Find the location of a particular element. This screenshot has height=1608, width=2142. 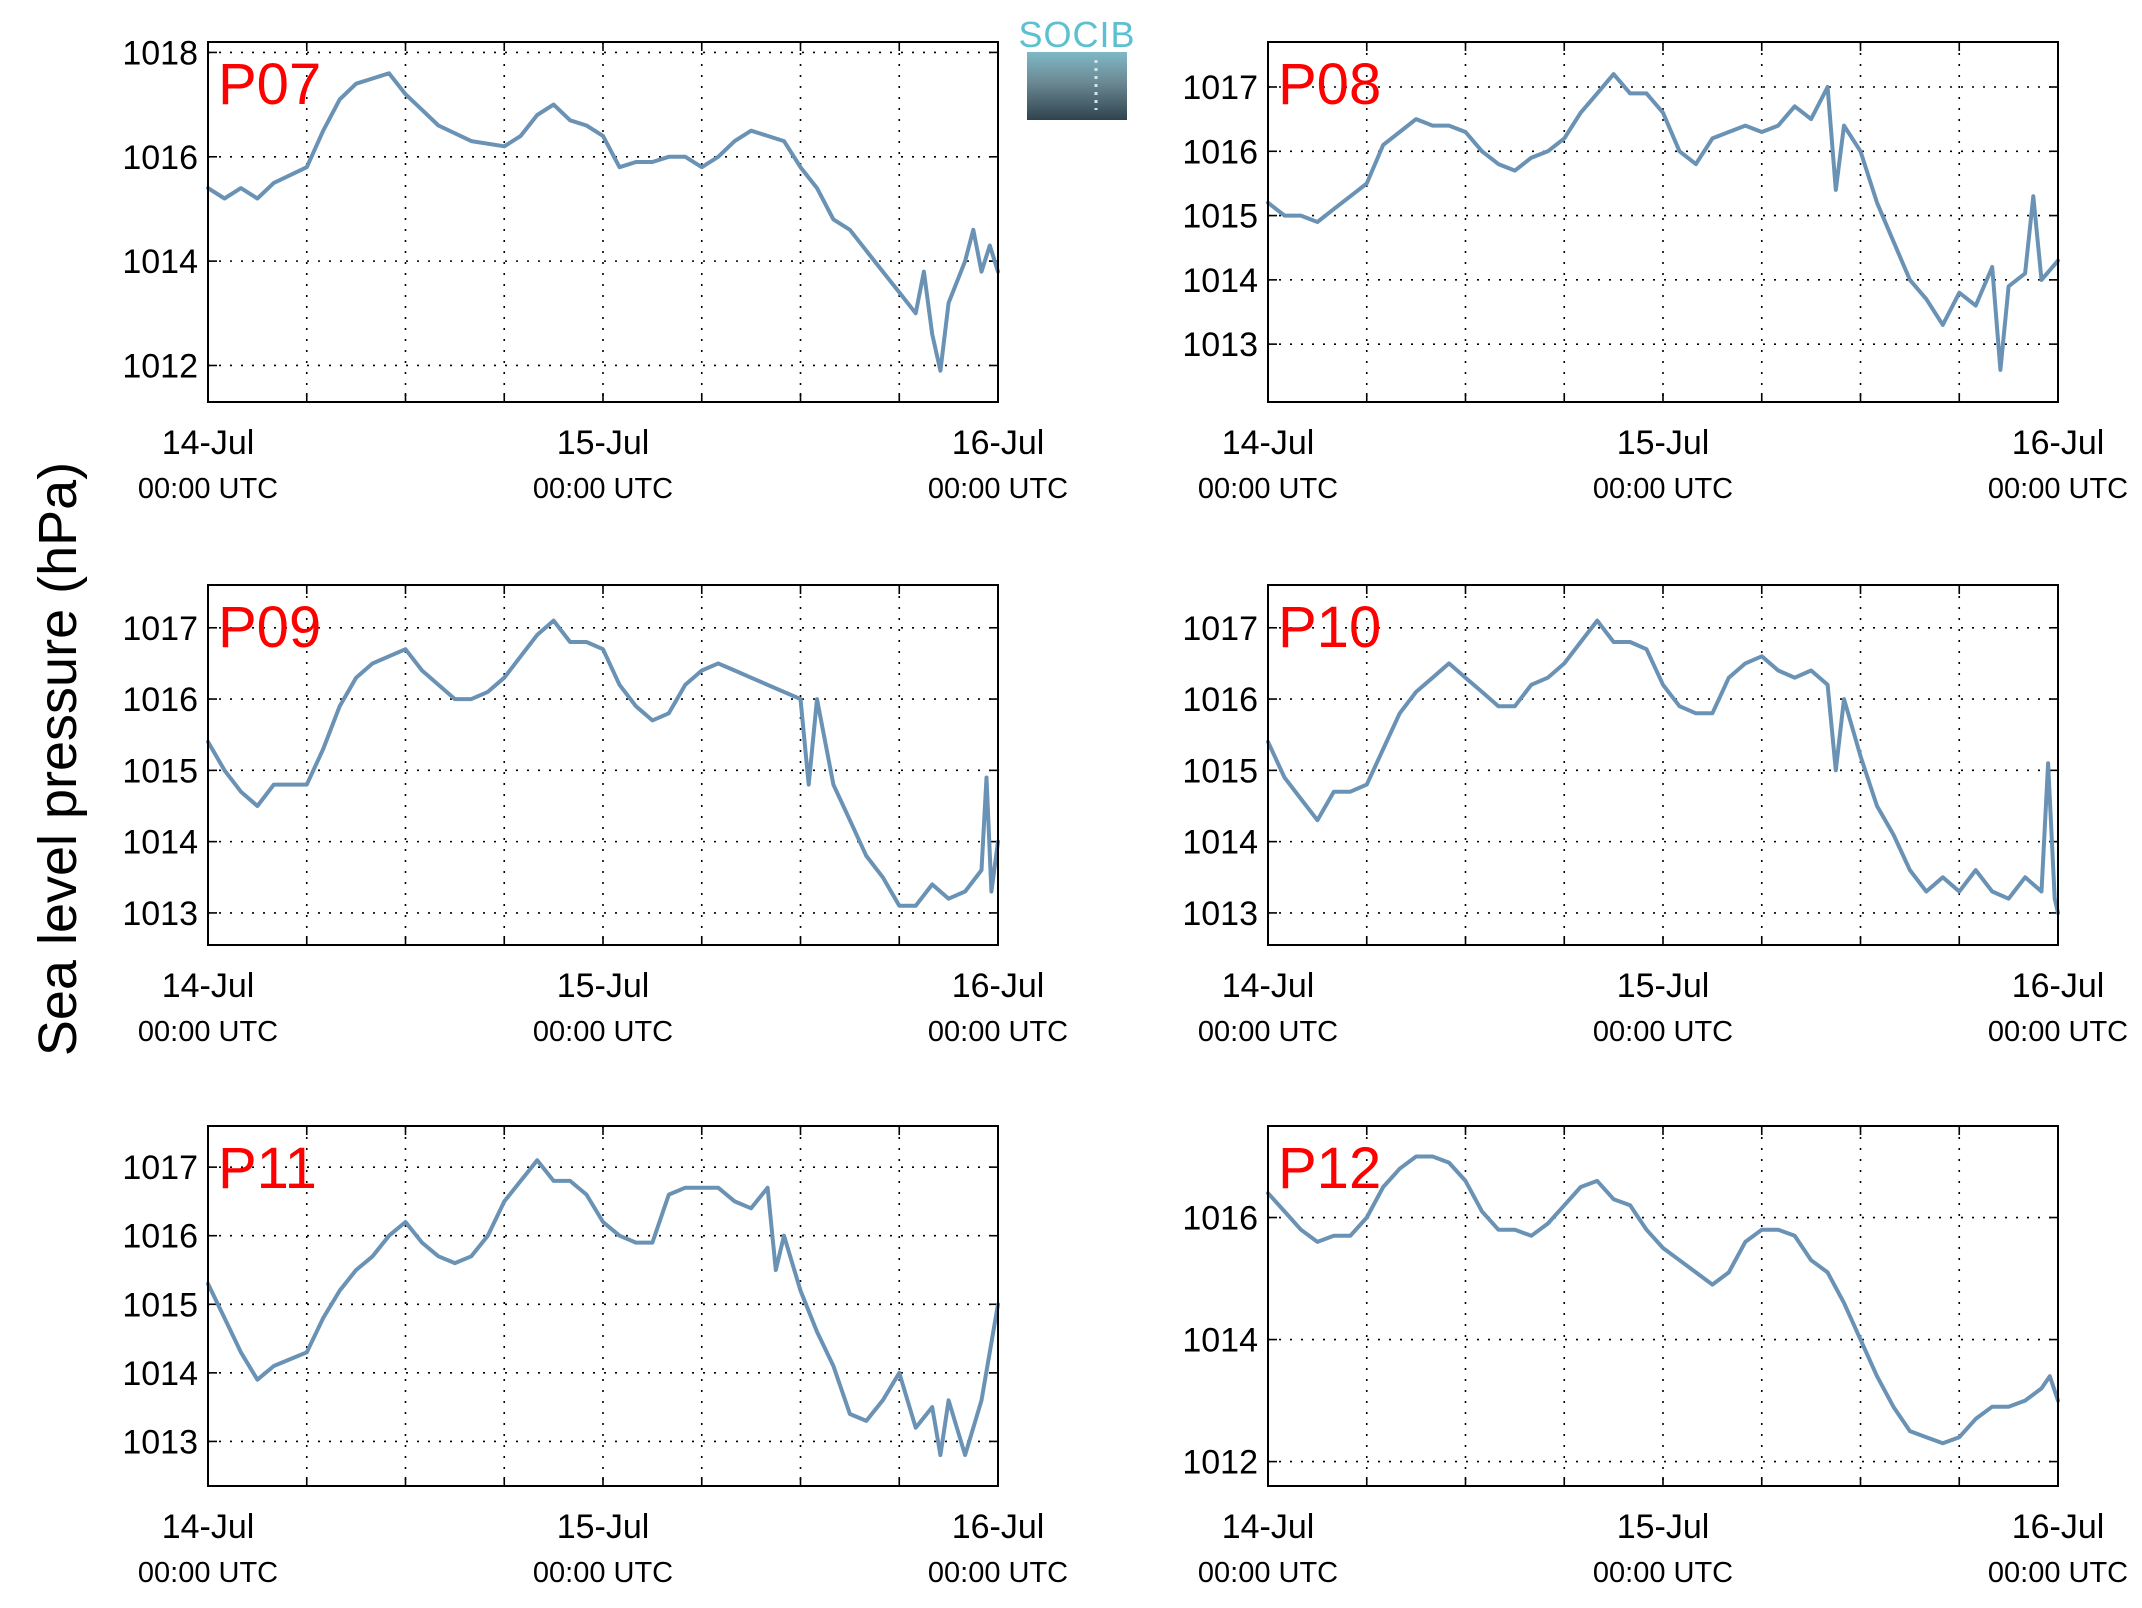

panel-label: P10 is located at coordinates (1329, 627).